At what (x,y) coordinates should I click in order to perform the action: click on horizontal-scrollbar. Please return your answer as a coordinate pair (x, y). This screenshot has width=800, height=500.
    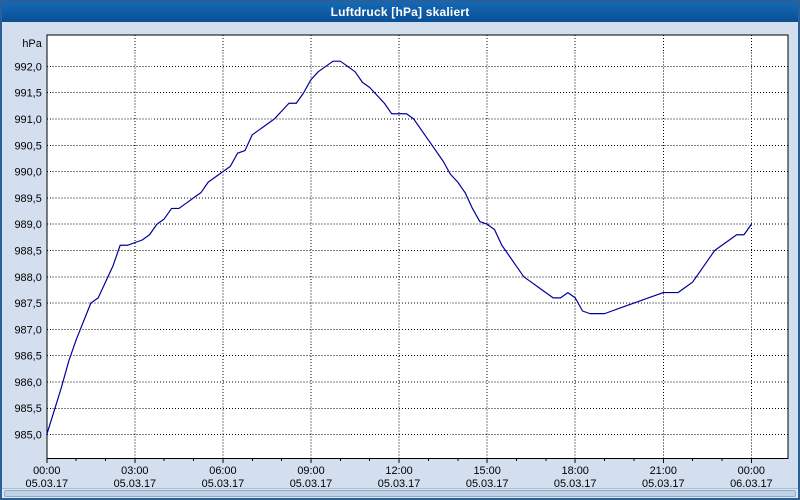
    Looking at the image, I should click on (400, 493).